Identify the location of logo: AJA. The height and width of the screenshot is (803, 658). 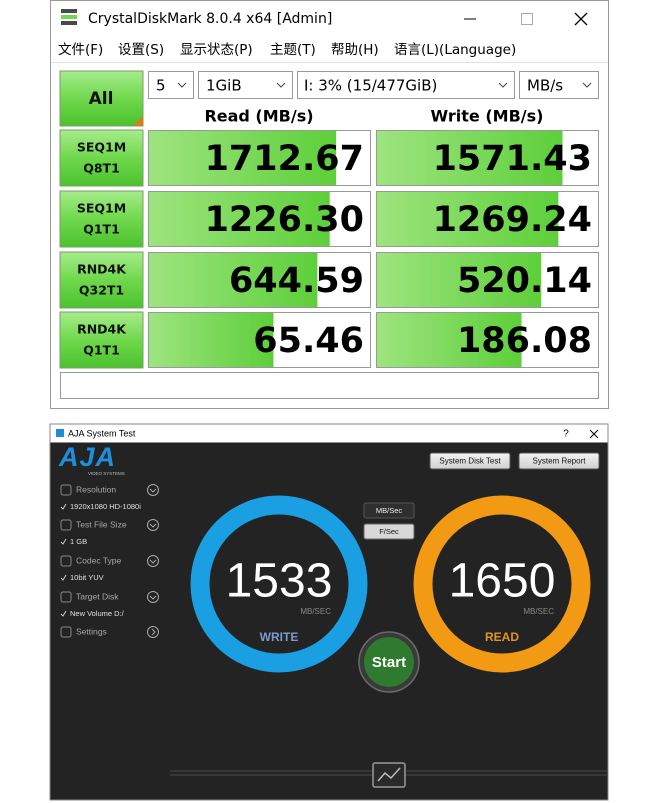
(87, 457).